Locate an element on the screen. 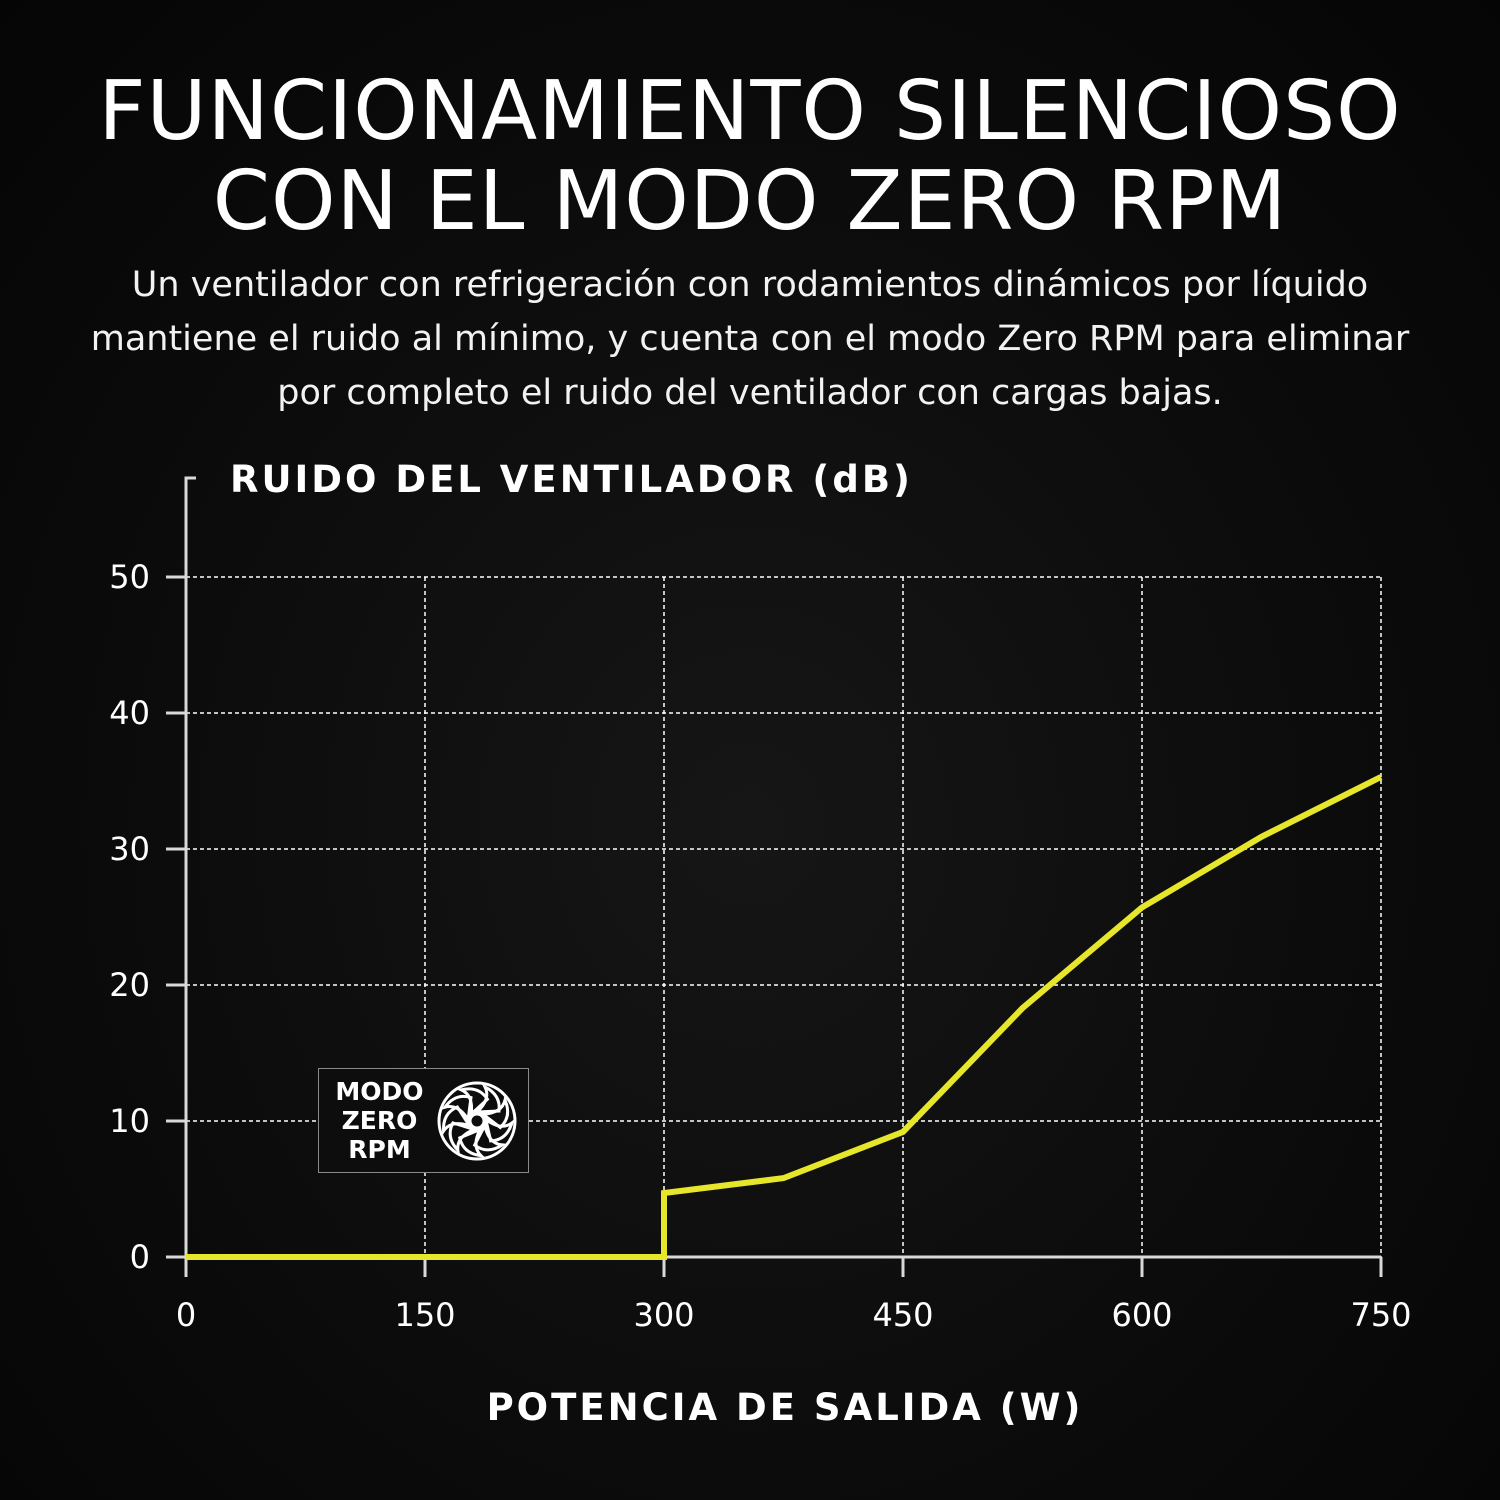 The width and height of the screenshot is (1500, 1500). y-tick-label: 10 is located at coordinates (129, 1121).